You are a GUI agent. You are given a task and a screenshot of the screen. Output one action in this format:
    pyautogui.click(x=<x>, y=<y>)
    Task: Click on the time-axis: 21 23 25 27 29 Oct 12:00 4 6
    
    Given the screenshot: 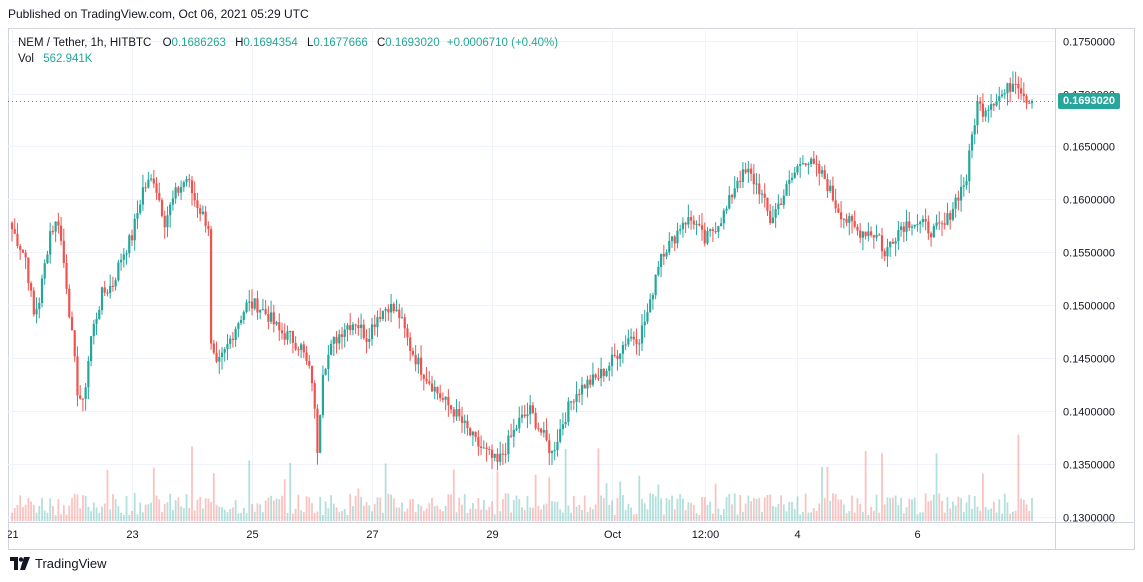 What is the action you would take?
    pyautogui.click(x=571, y=532)
    